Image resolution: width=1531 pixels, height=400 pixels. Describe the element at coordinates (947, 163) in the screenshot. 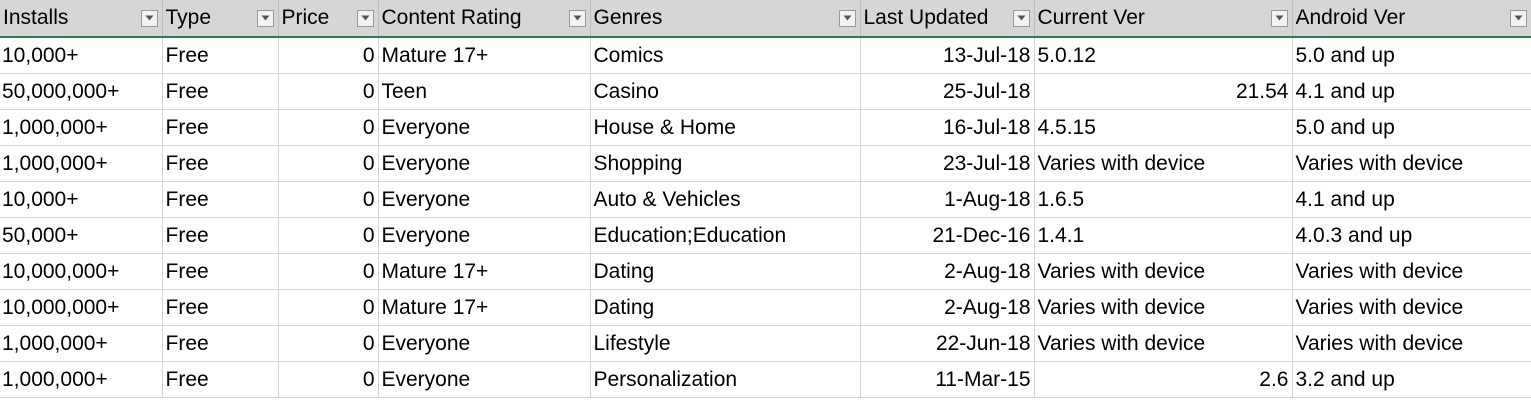

I see `cell-last-updated: 23-Jul-18` at that location.